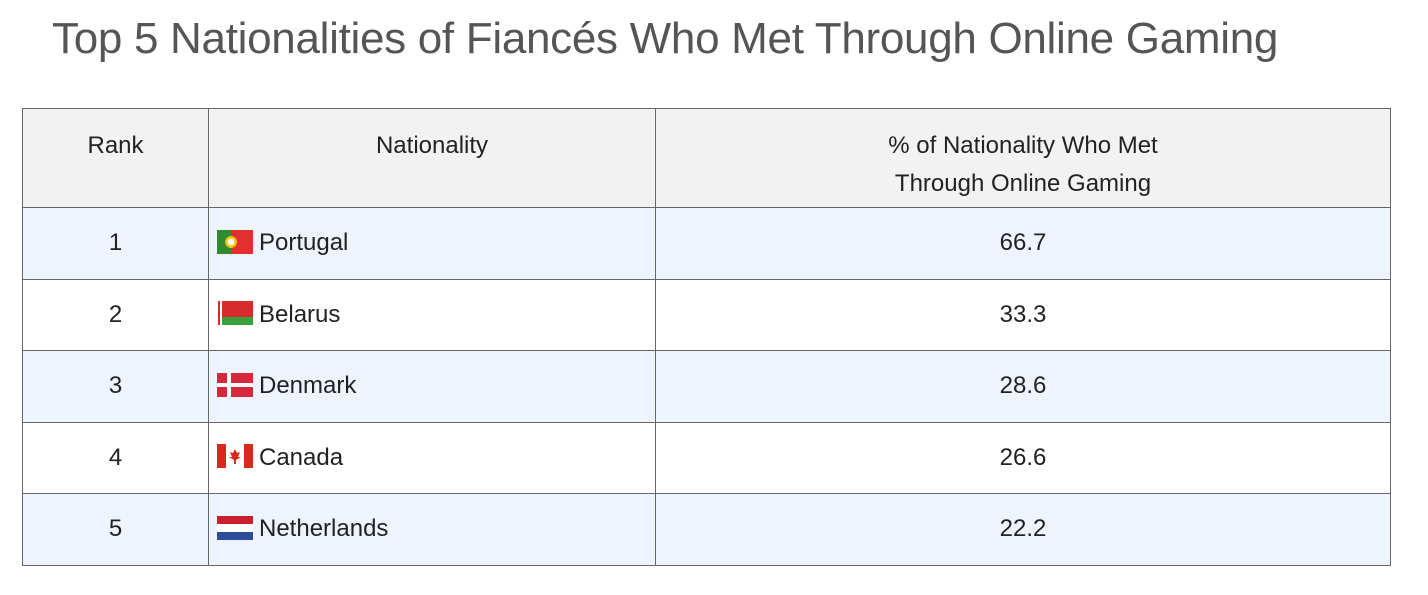 The image size is (1428, 595). I want to click on column-header: Rank, so click(115, 158).